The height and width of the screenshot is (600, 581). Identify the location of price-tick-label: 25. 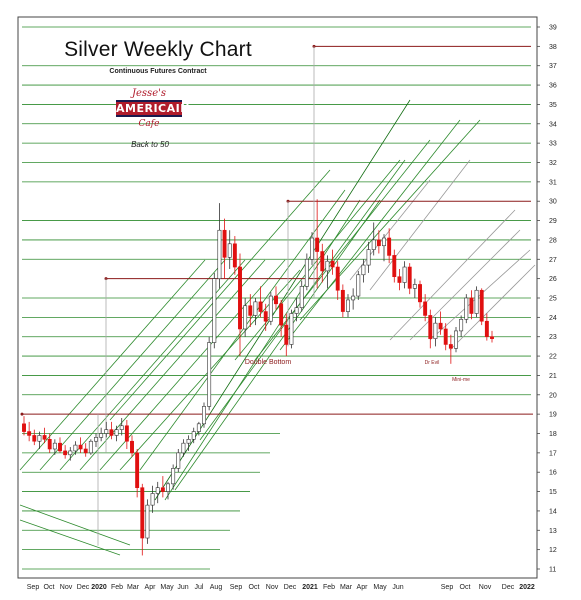
(553, 299).